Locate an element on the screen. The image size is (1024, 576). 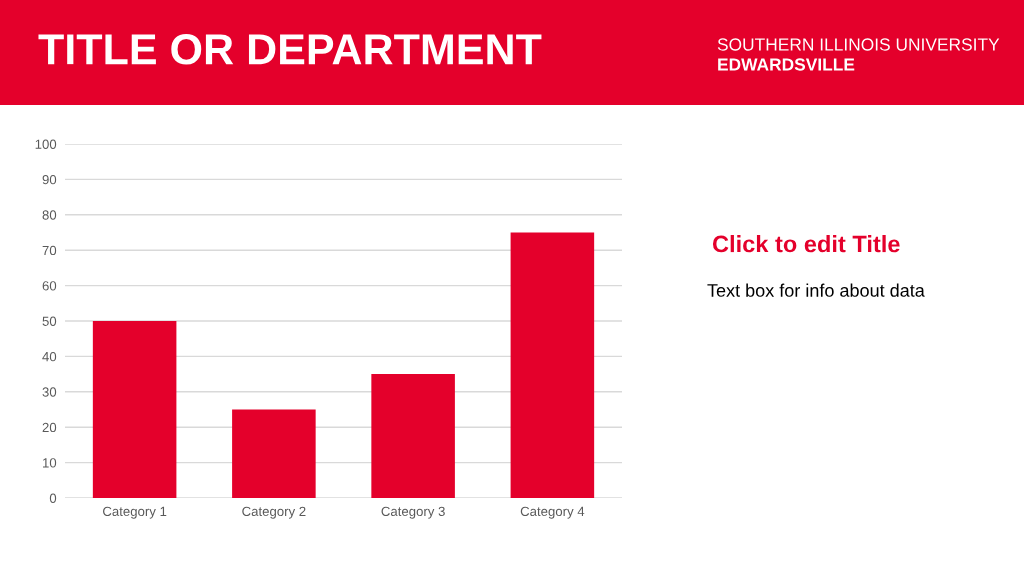
y-tick-label: 30 is located at coordinates (49, 392).